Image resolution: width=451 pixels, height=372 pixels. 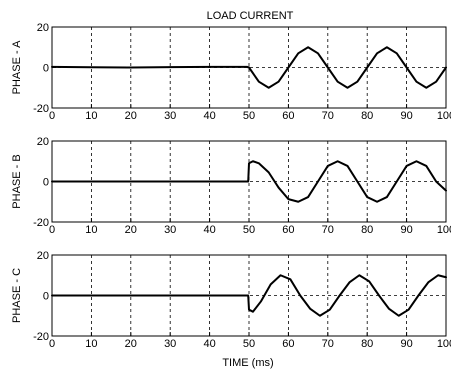 What do you see at coordinates (91, 230) in the screenshot?
I see `phase-b-x-tick-label: 10` at bounding box center [91, 230].